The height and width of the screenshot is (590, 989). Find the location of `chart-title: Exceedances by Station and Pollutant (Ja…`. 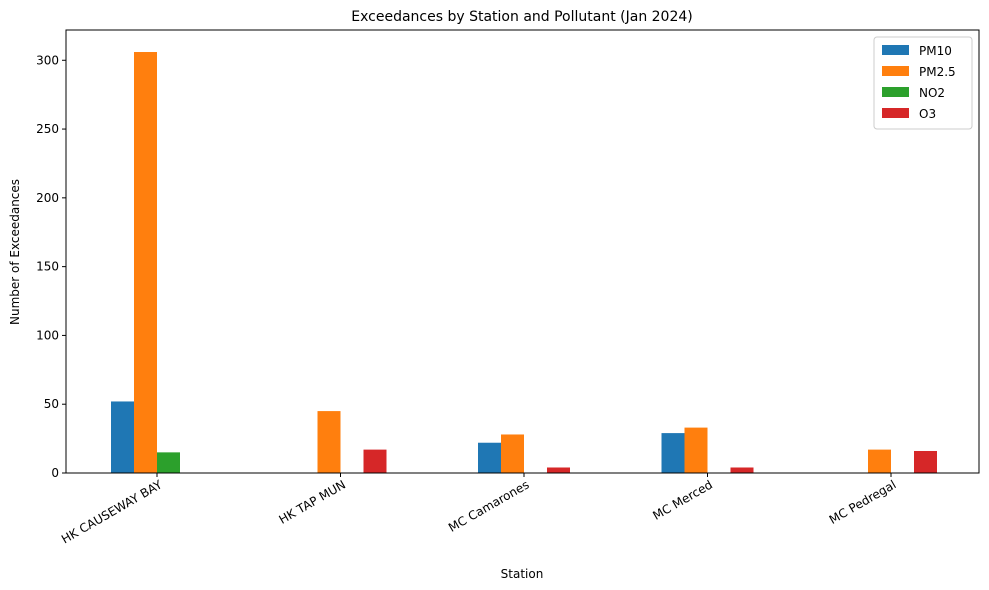

chart-title: Exceedances by Station and Pollutant (Ja… is located at coordinates (521, 17).